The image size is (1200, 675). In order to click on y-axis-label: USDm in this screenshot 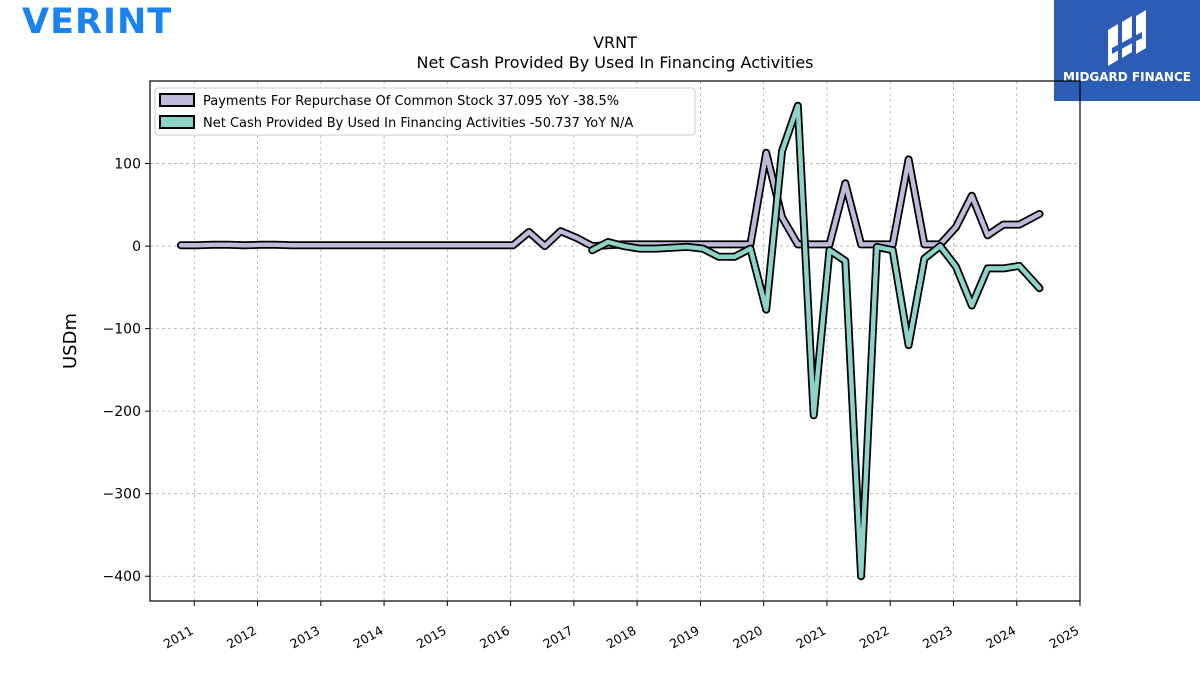, I will do `click(70, 341)`.